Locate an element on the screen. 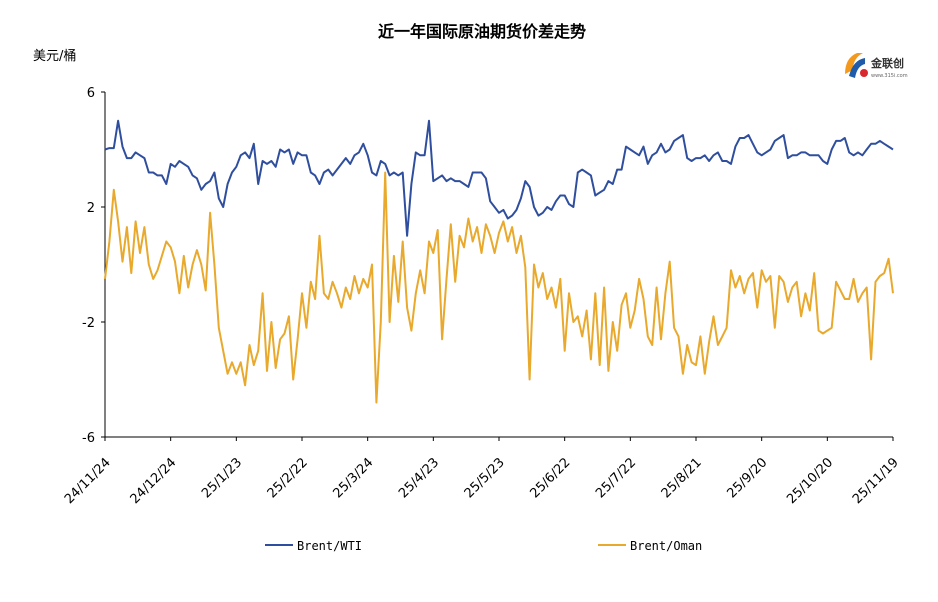 This screenshot has width=938, height=602. x-tick-label: 25/8/21 is located at coordinates (682, 478).